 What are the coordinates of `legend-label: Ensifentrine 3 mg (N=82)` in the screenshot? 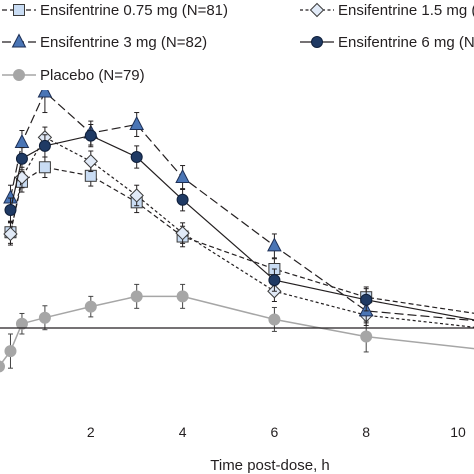 It's located at (123, 42).